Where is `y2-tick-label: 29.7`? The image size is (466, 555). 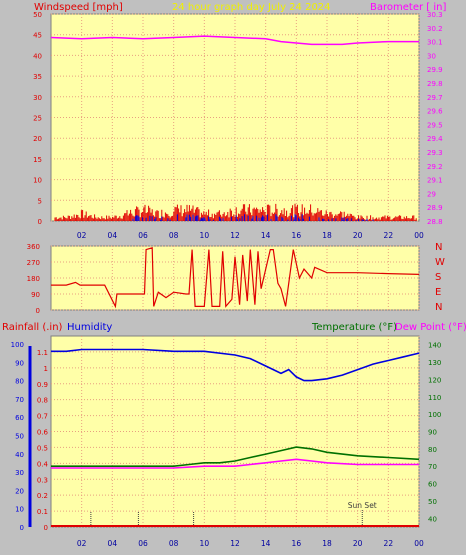 y2-tick-label: 29.7 is located at coordinates (435, 98).